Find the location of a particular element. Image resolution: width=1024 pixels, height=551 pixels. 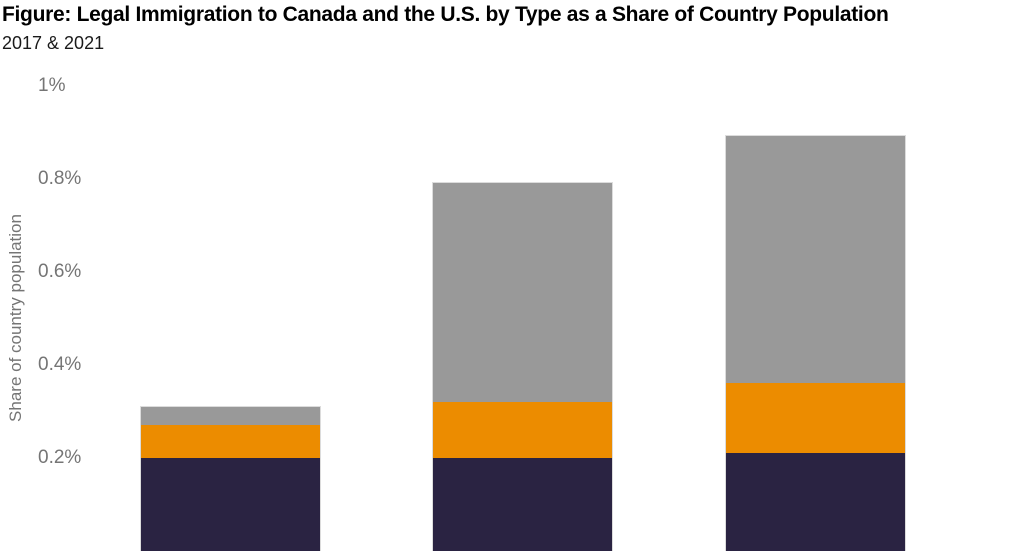

y-tick-label: 0.4% is located at coordinates (60, 365).